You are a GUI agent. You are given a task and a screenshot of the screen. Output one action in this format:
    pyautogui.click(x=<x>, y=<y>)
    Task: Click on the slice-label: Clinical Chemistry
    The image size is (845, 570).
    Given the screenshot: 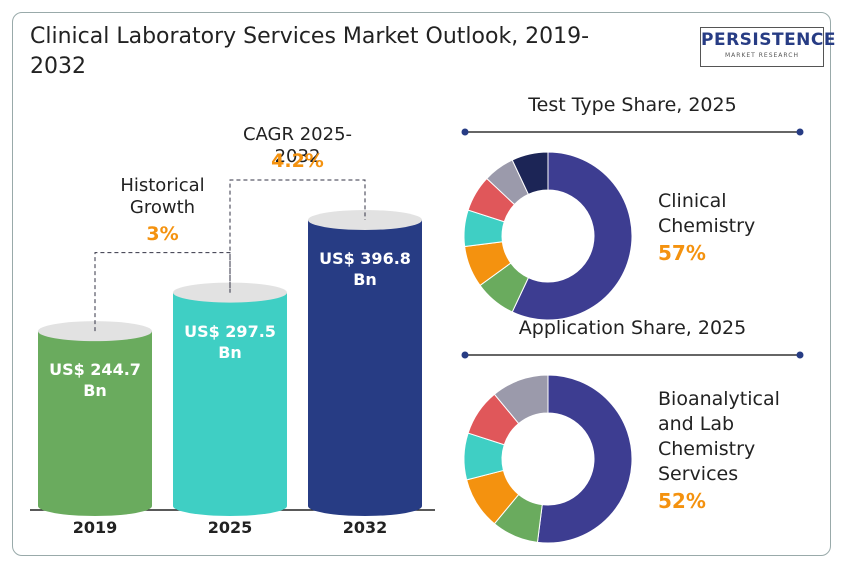 What is the action you would take?
    pyautogui.click(x=707, y=213)
    